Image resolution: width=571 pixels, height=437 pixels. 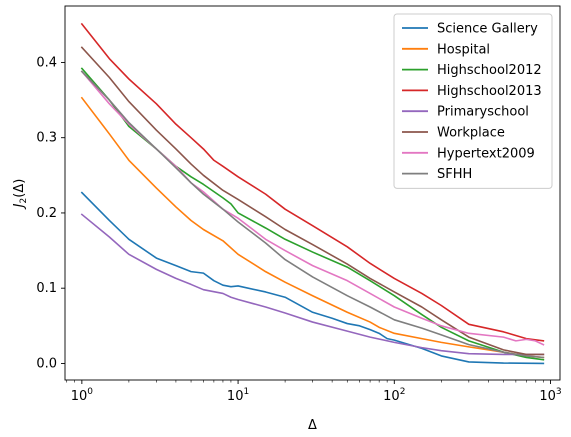 What do you see at coordinates (486, 153) in the screenshot?
I see `legend-entry: Hypertext2009` at bounding box center [486, 153].